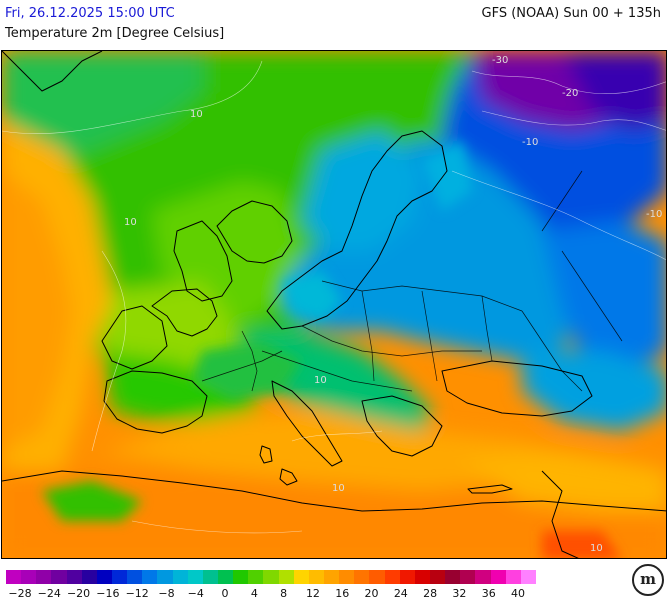  What do you see at coordinates (195, 593) in the screenshot?
I see `legend-tick-label: −4` at bounding box center [195, 593].